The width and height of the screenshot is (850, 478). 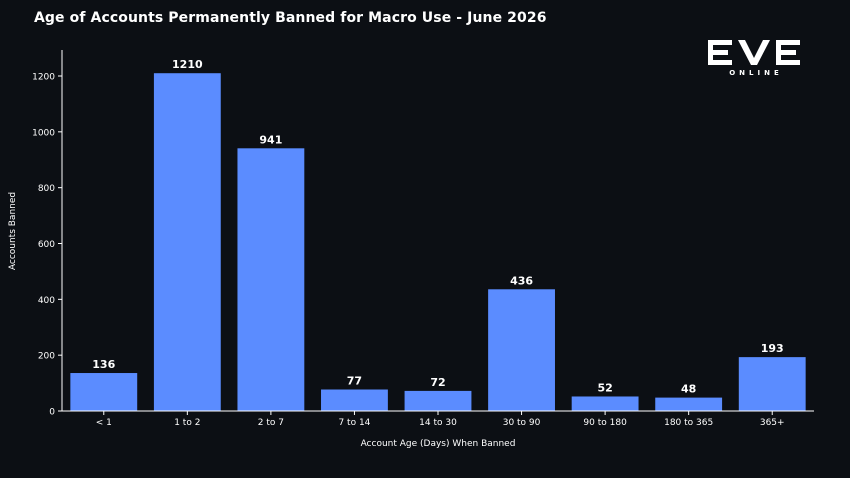 What do you see at coordinates (46, 357) in the screenshot?
I see `y-tick-label: 200` at bounding box center [46, 357].